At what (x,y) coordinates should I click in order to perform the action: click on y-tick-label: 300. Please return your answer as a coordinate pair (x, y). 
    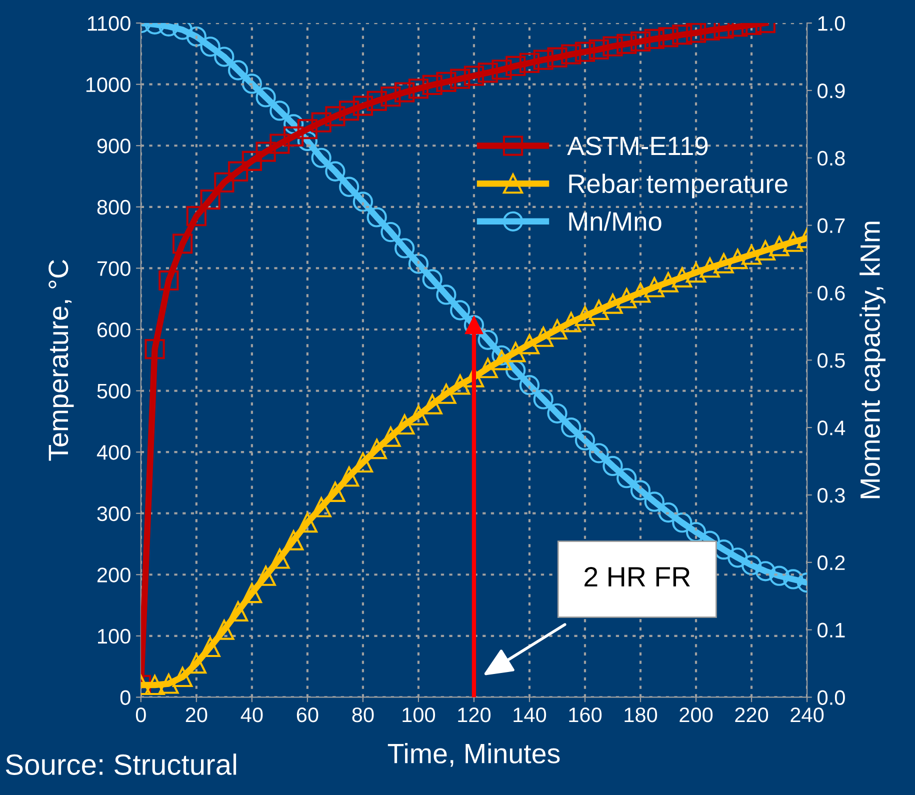
    Looking at the image, I should click on (113, 514).